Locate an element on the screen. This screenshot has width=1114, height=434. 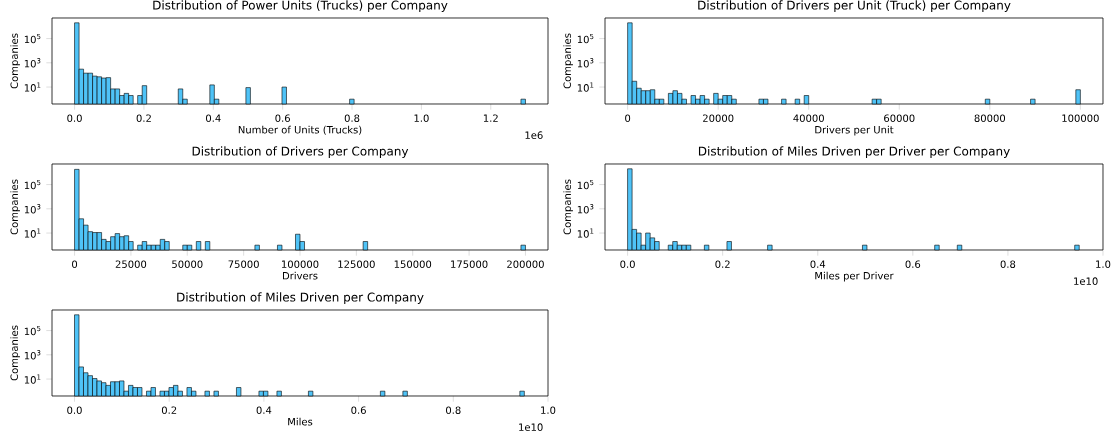
x-axis-title: Miles per Driver is located at coordinates (854, 276).